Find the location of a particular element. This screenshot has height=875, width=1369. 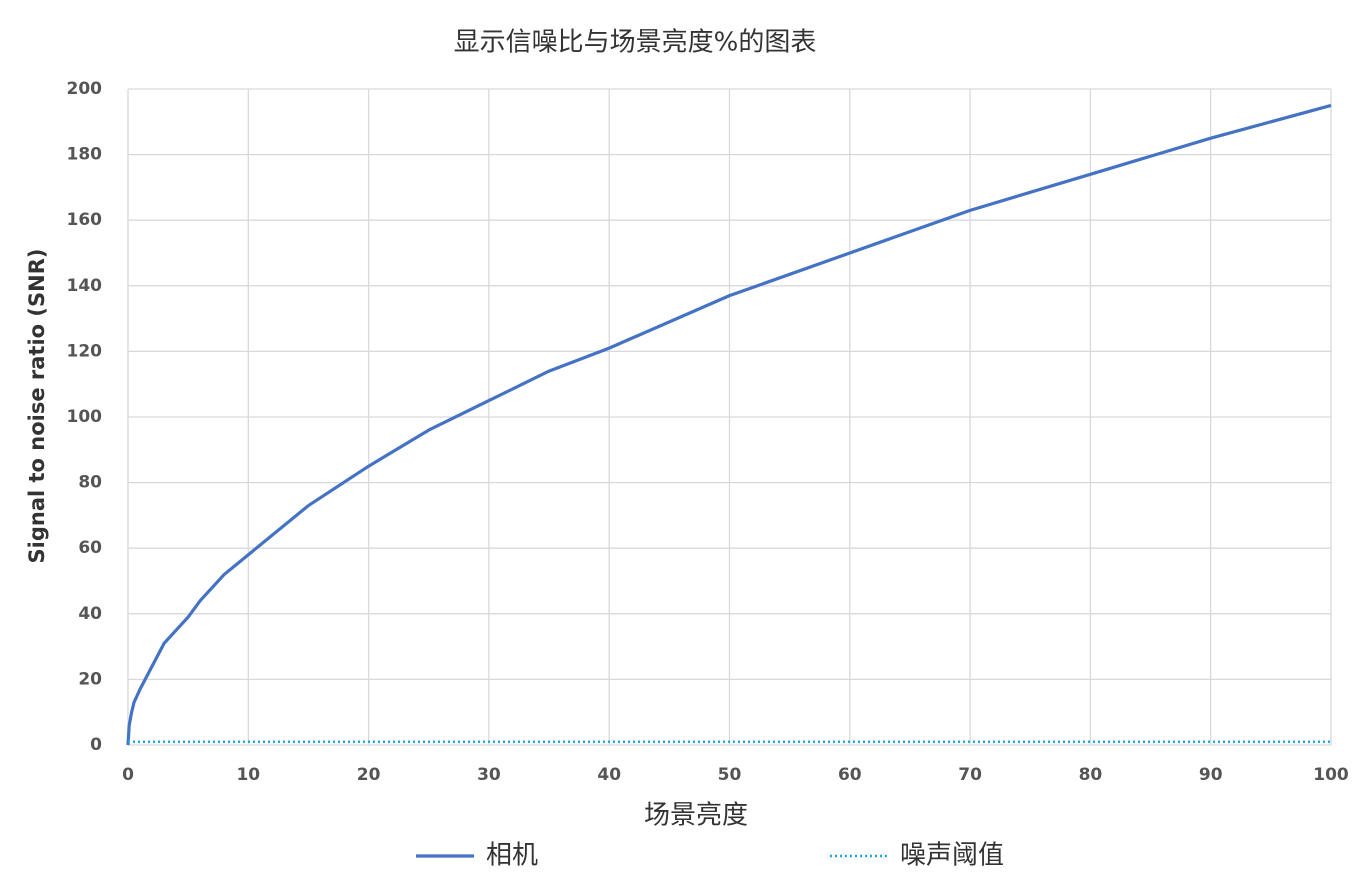

y-axis-label: Signal to noise ratio (SNR) is located at coordinates (37, 406).